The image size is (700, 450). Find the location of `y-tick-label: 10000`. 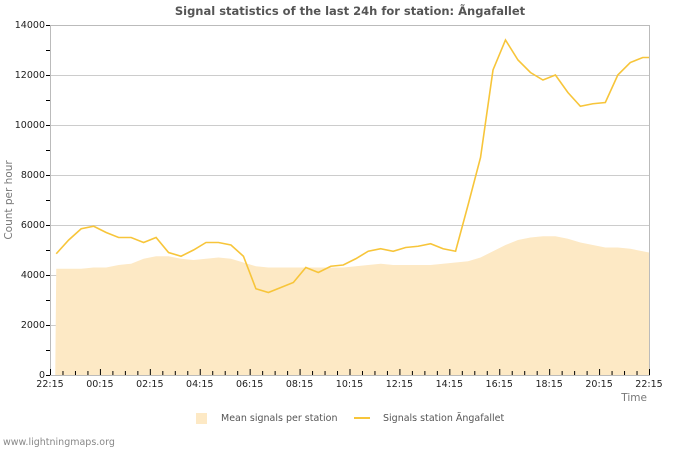

y-tick-label: 10000 is located at coordinates (30, 125).